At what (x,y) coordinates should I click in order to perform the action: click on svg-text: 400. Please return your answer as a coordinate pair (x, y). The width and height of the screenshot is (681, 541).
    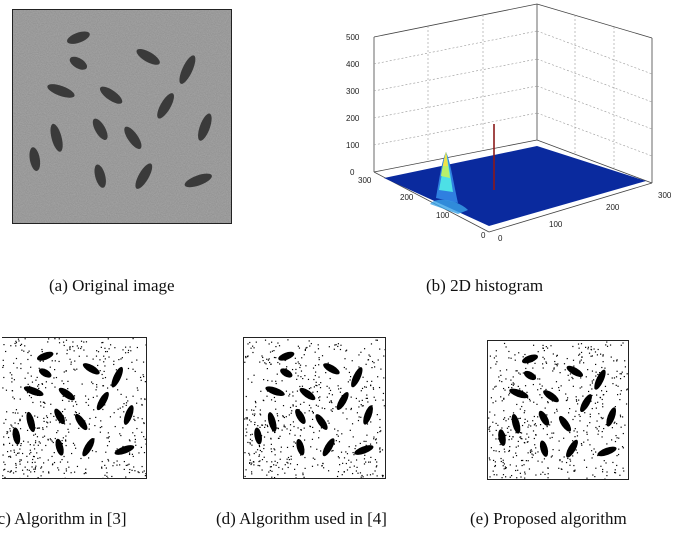
    Looking at the image, I should click on (353, 64).